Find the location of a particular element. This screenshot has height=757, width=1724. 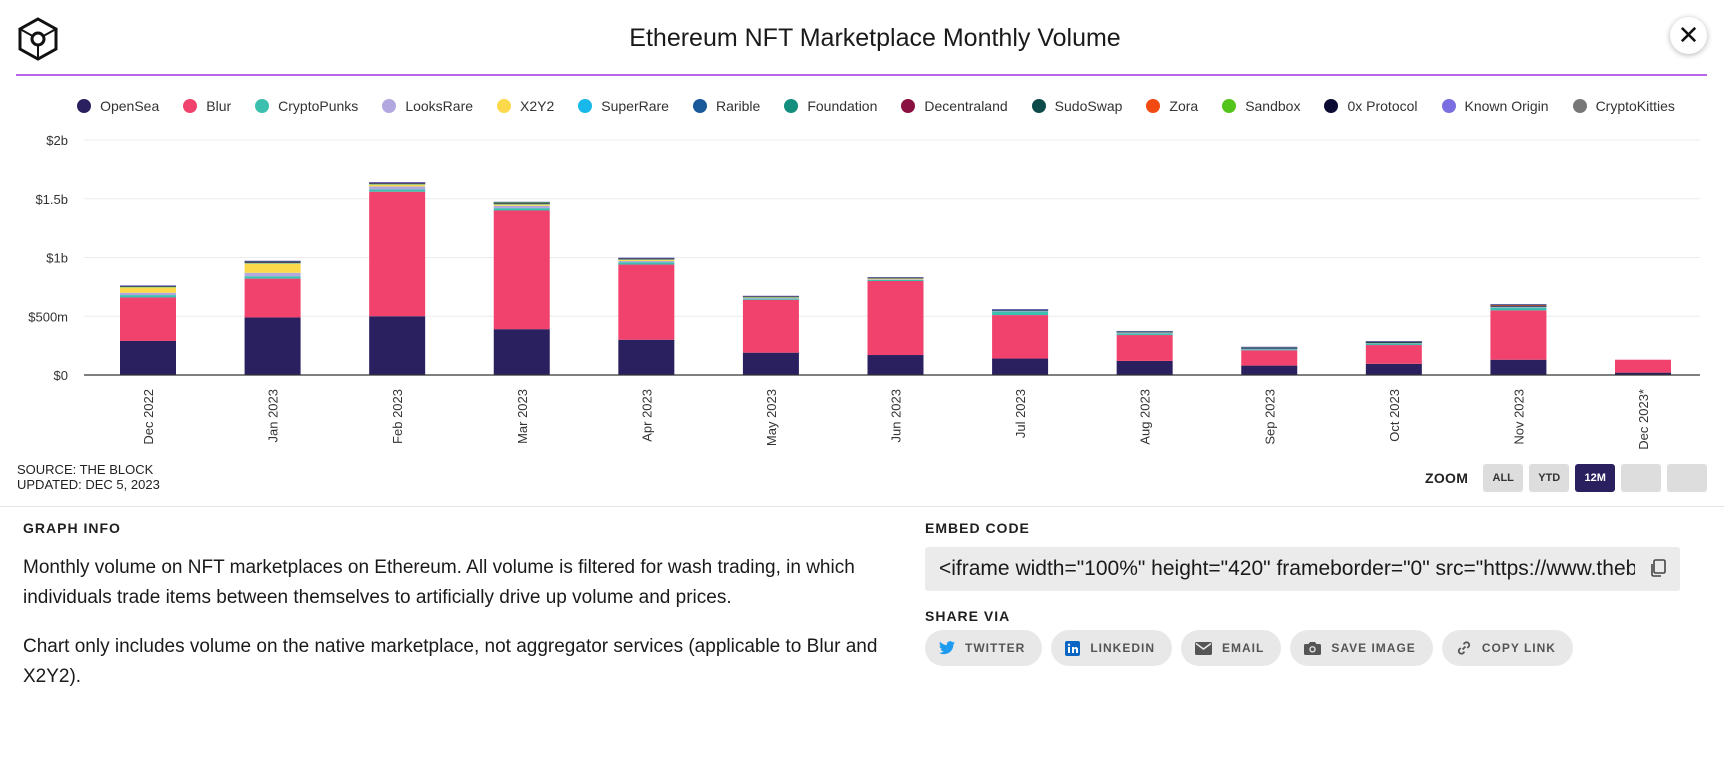

share-email-button: EMAIL is located at coordinates (1231, 648).